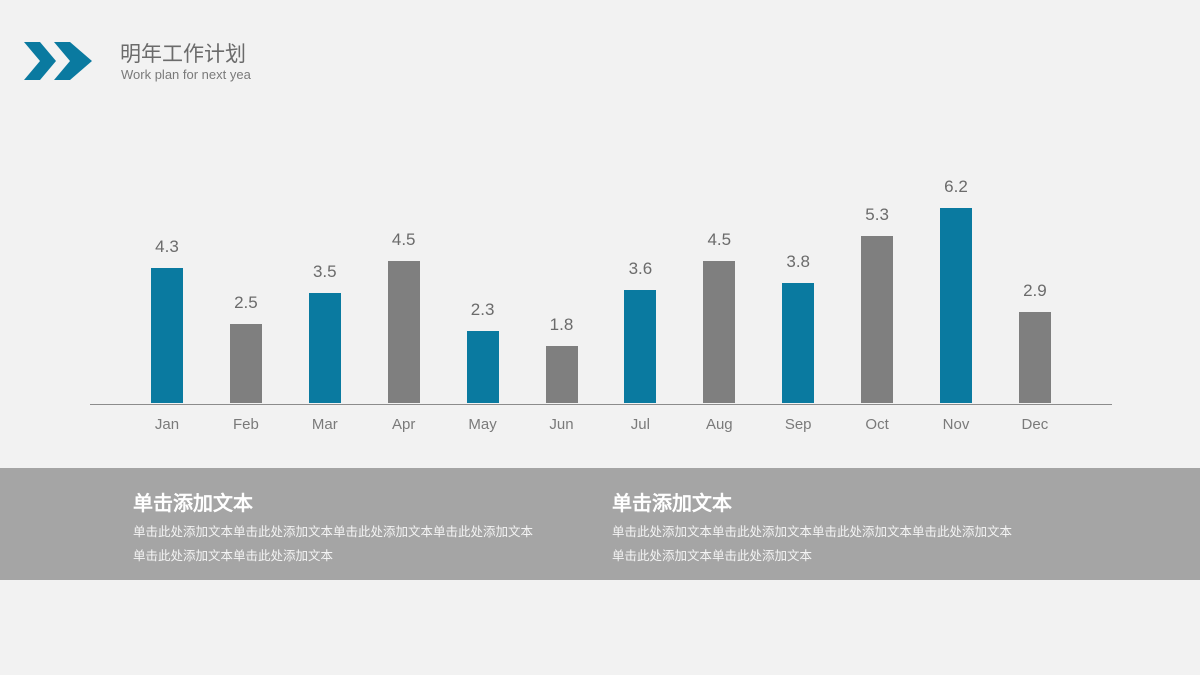 The width and height of the screenshot is (1200, 675). I want to click on bar-nov, so click(956, 305).